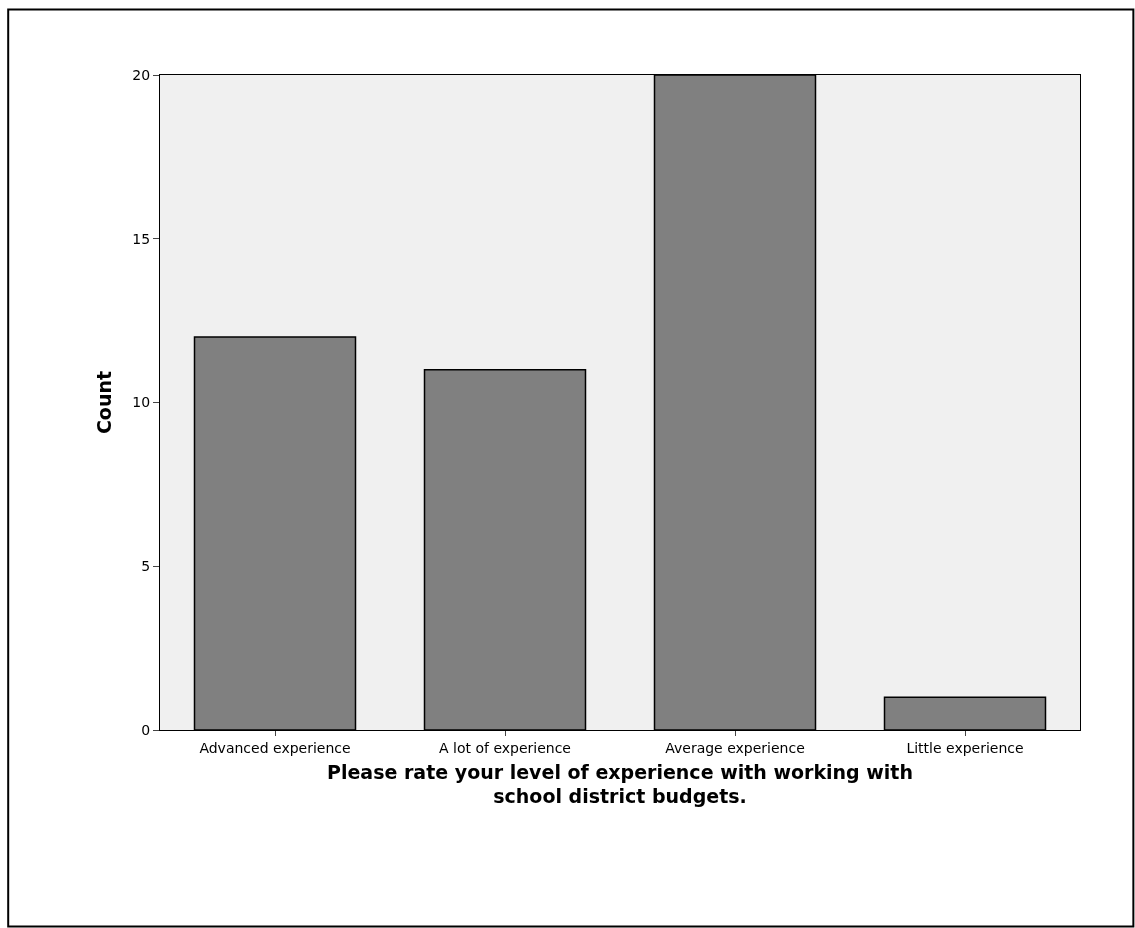 The width and height of the screenshot is (1135, 928). I want to click on y-tick-label: 10, so click(141, 402).